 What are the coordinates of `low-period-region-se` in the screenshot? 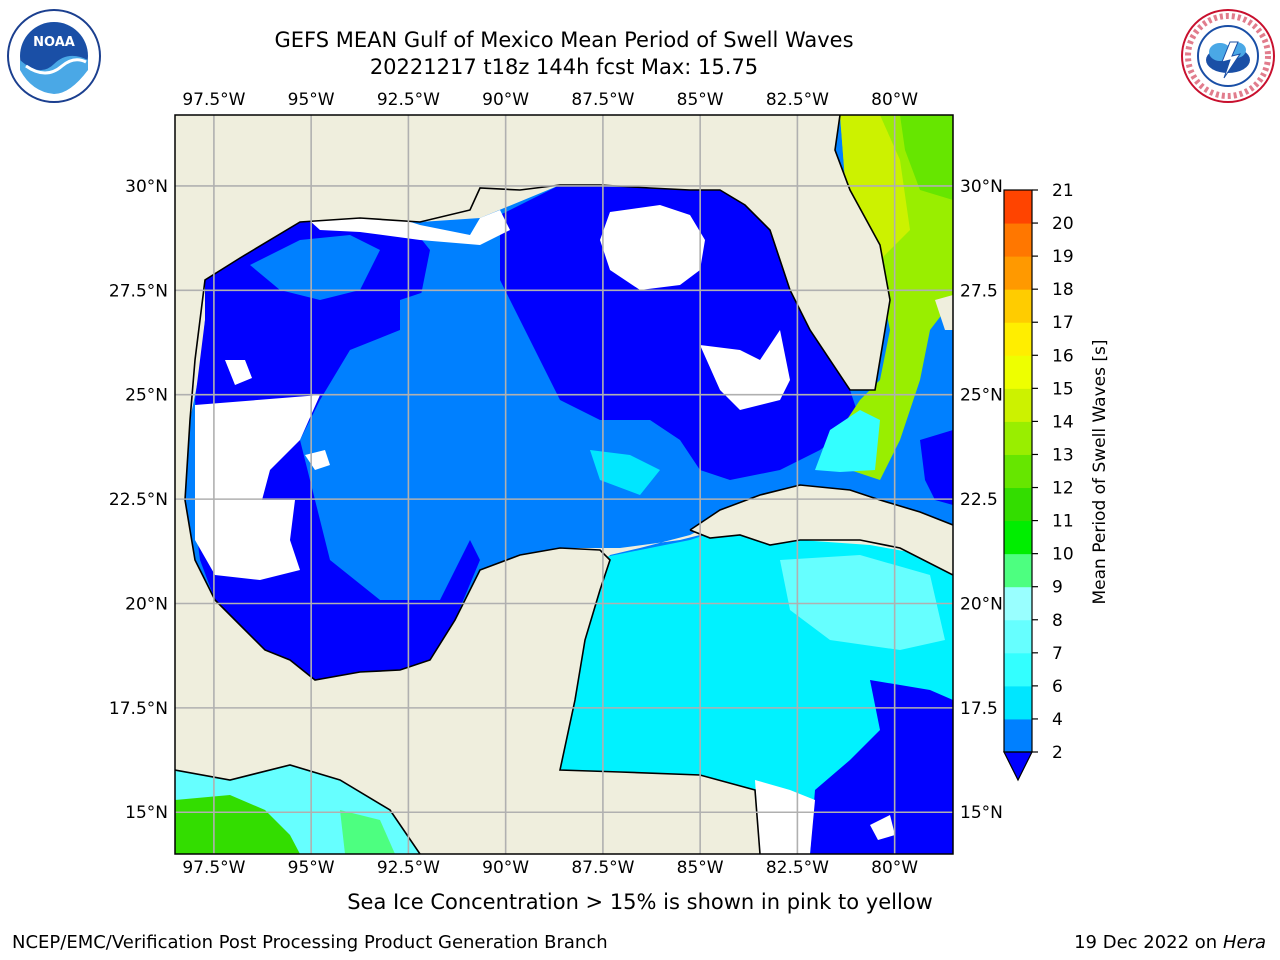 It's located at (881, 767).